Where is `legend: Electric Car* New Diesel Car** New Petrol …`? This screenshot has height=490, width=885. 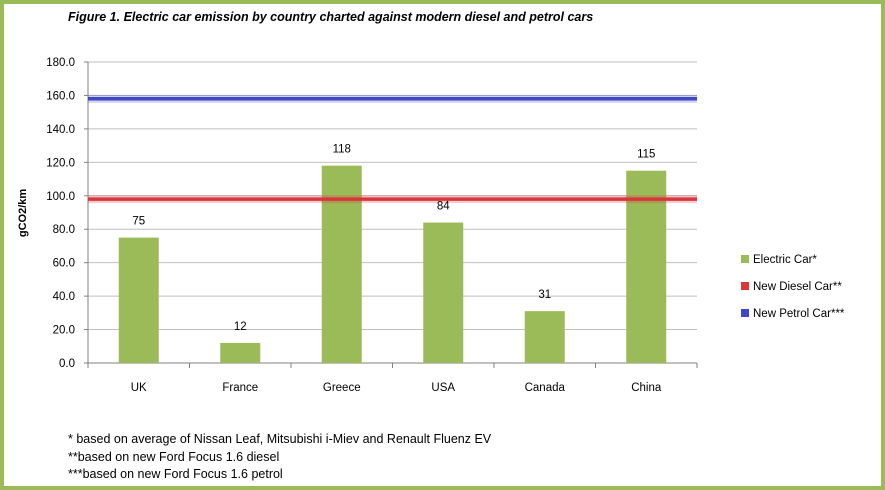 legend: Electric Car* New Diesel Car** New Petrol … is located at coordinates (793, 287).